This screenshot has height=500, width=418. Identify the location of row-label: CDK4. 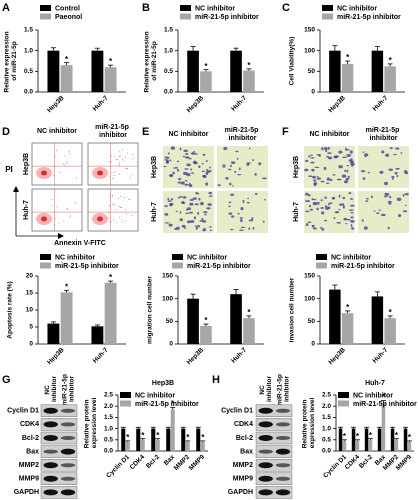
(243, 424).